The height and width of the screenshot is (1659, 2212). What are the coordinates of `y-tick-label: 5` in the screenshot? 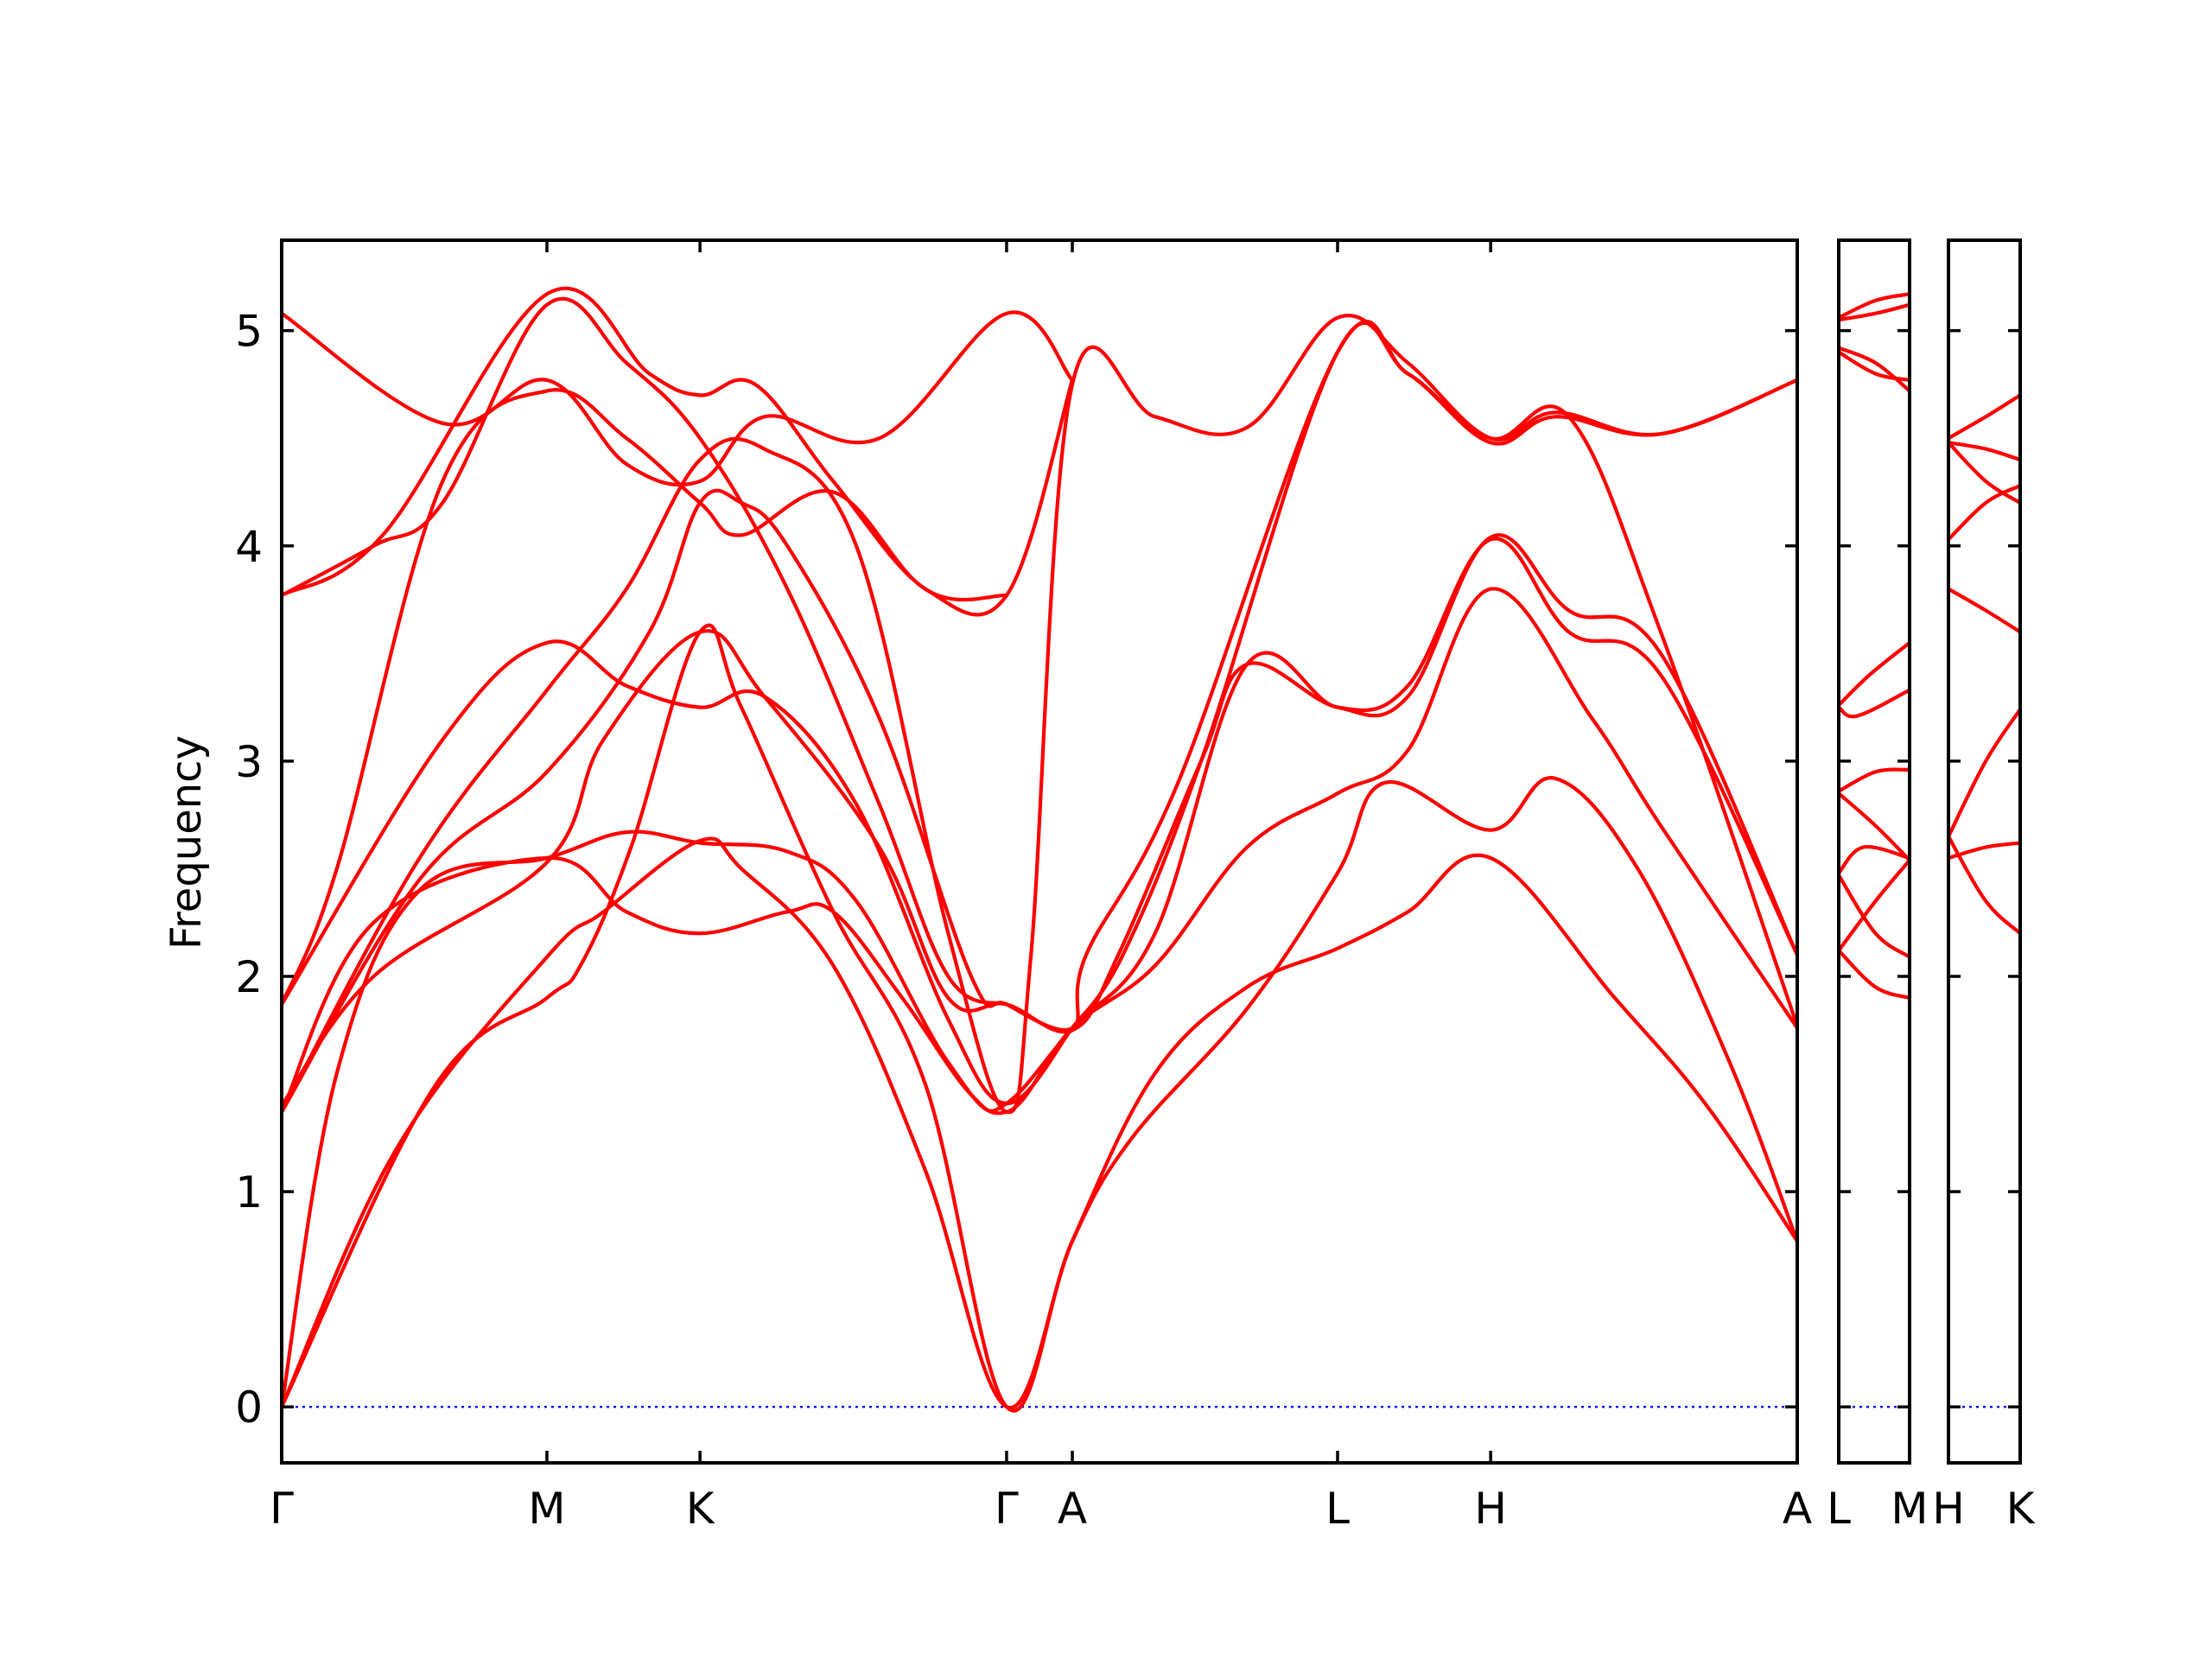 It's located at (249, 332).